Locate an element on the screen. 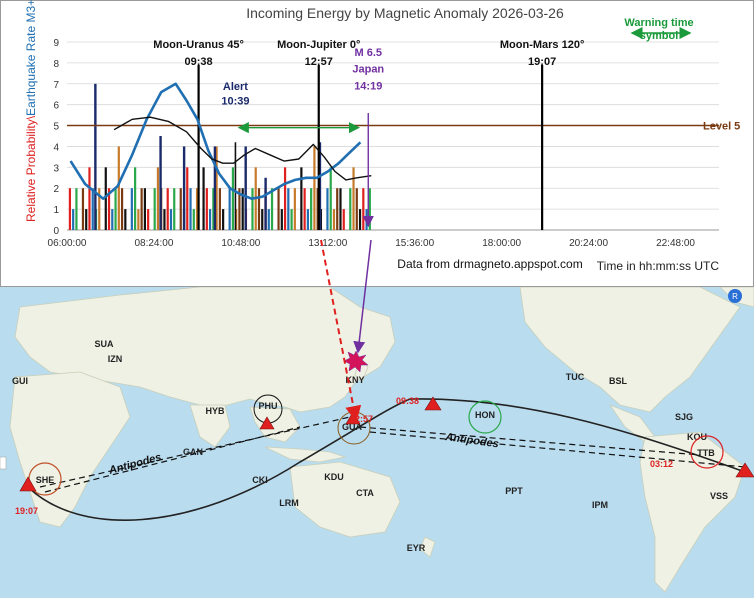 Image resolution: width=754 pixels, height=598 pixels. map-info-button is located at coordinates (735, 296).